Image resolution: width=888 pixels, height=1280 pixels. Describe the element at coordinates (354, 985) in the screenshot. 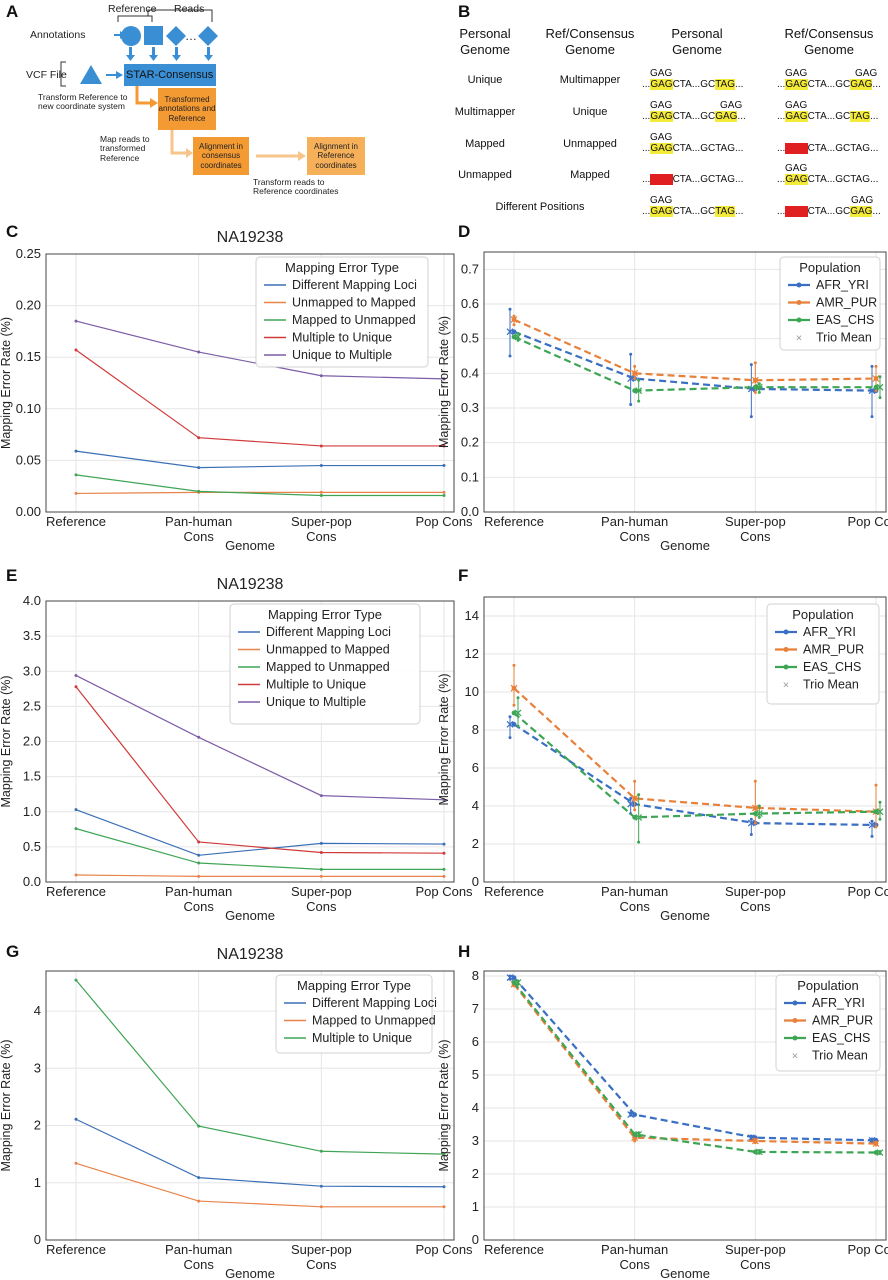

I see `legend-title: Mapping Error Type` at that location.